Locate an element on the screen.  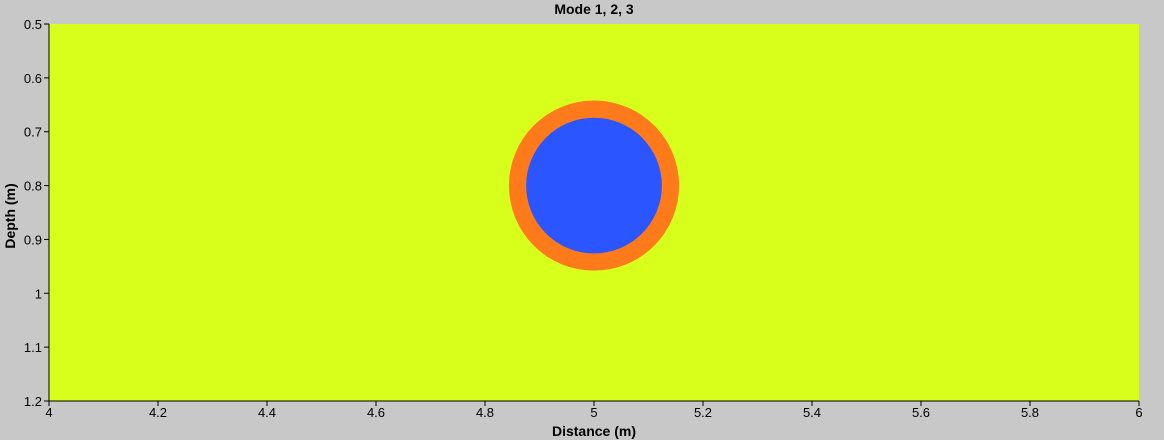
x-tick-label: 5.4 is located at coordinates (812, 412).